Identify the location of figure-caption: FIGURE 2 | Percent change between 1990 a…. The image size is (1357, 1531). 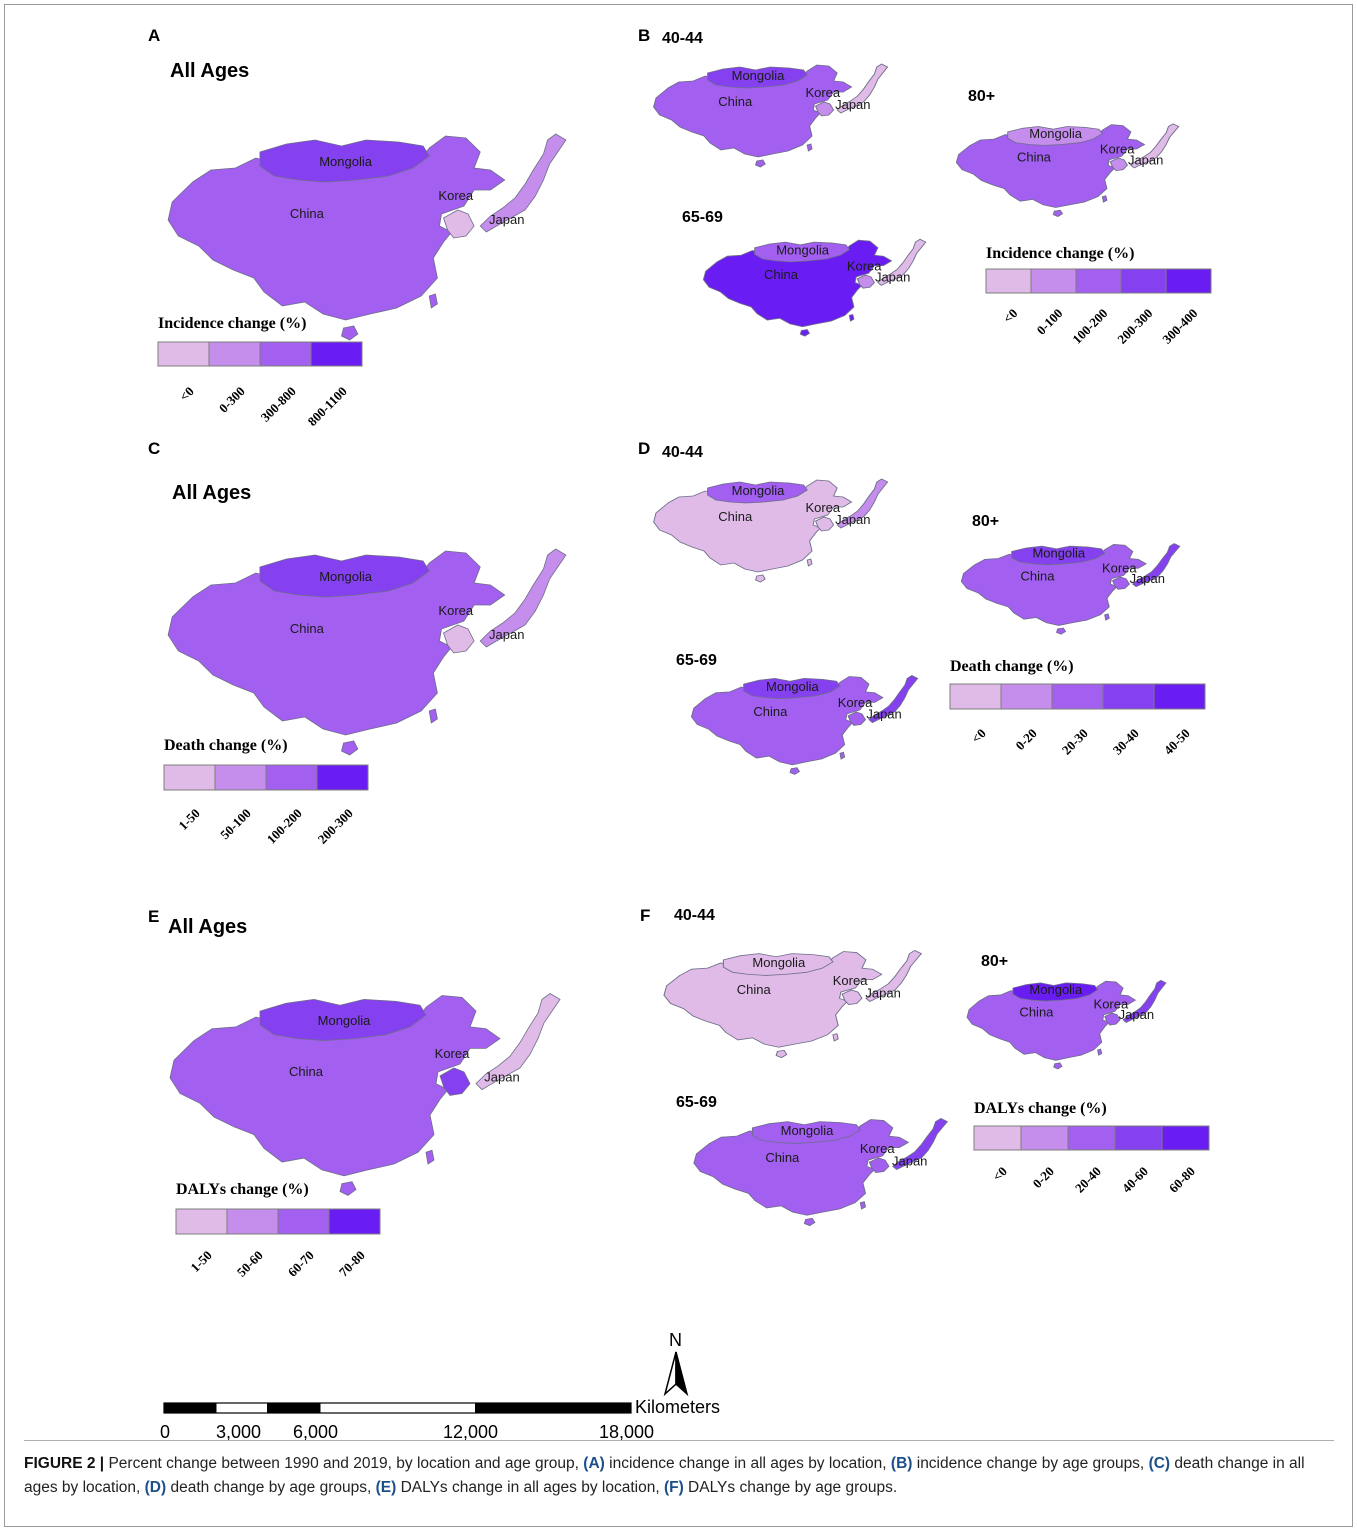
(682, 1476).